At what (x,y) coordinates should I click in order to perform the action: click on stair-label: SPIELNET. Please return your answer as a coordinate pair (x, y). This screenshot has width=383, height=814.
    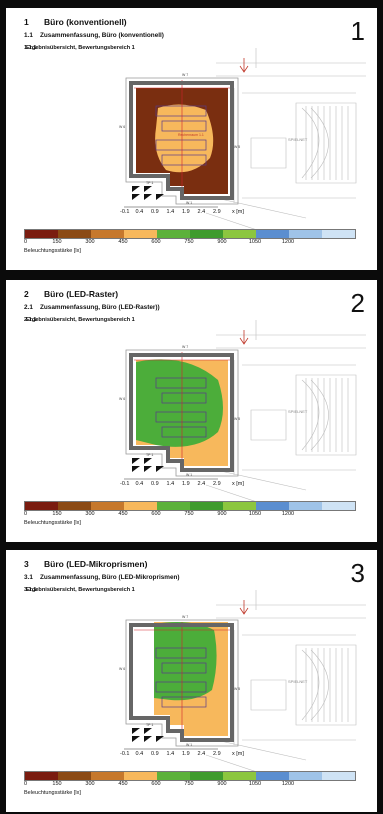
    Looking at the image, I should click on (298, 411).